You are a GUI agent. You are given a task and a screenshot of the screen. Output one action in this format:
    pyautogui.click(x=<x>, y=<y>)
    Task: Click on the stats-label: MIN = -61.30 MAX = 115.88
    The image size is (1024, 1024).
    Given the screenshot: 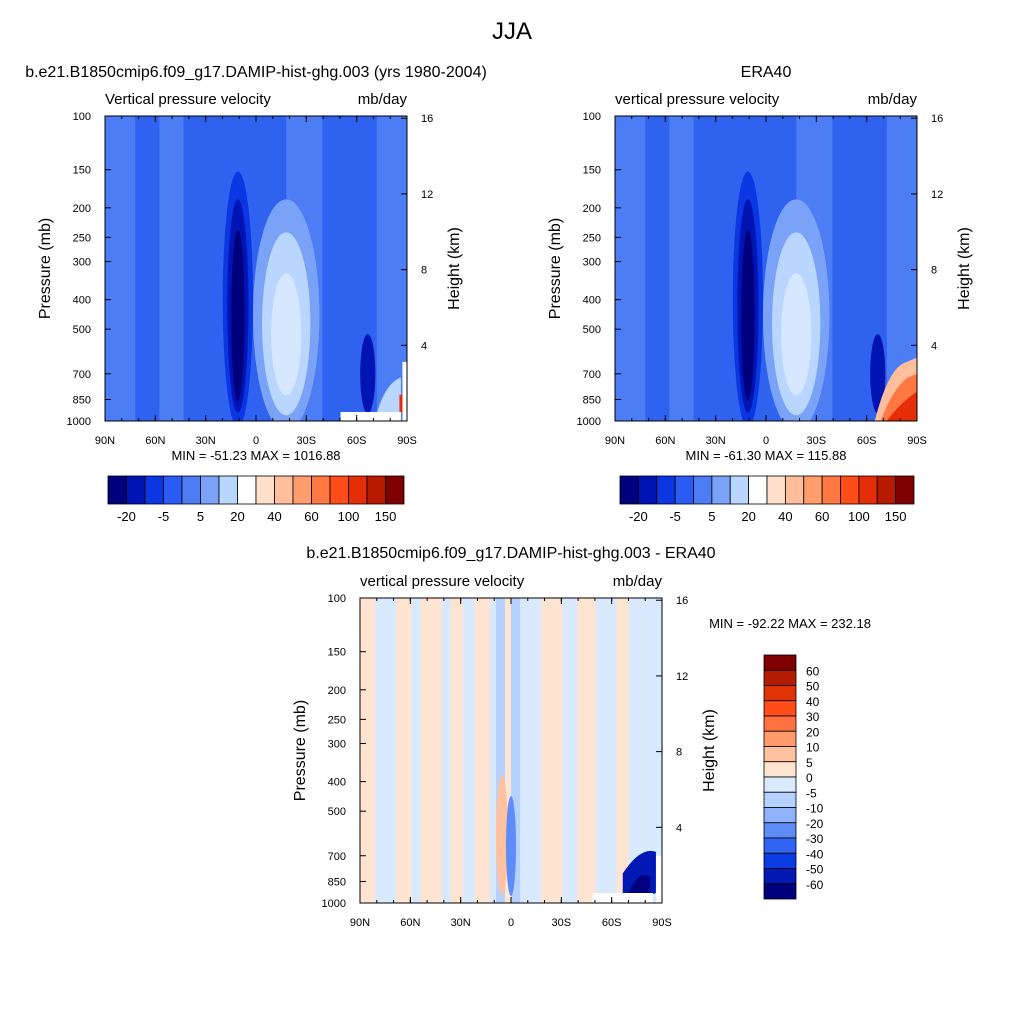 What is the action you would take?
    pyautogui.click(x=766, y=455)
    